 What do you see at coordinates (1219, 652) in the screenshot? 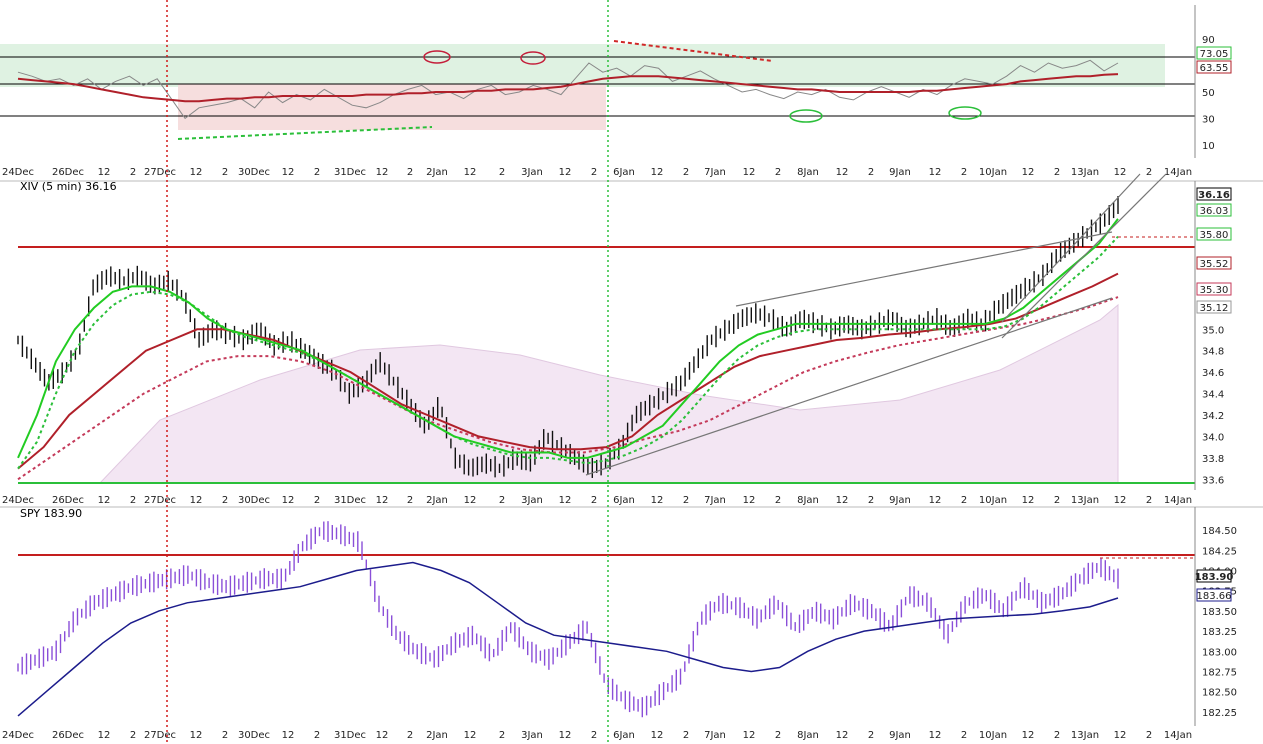
I see `y-tick-label: 183.00` at bounding box center [1219, 652].